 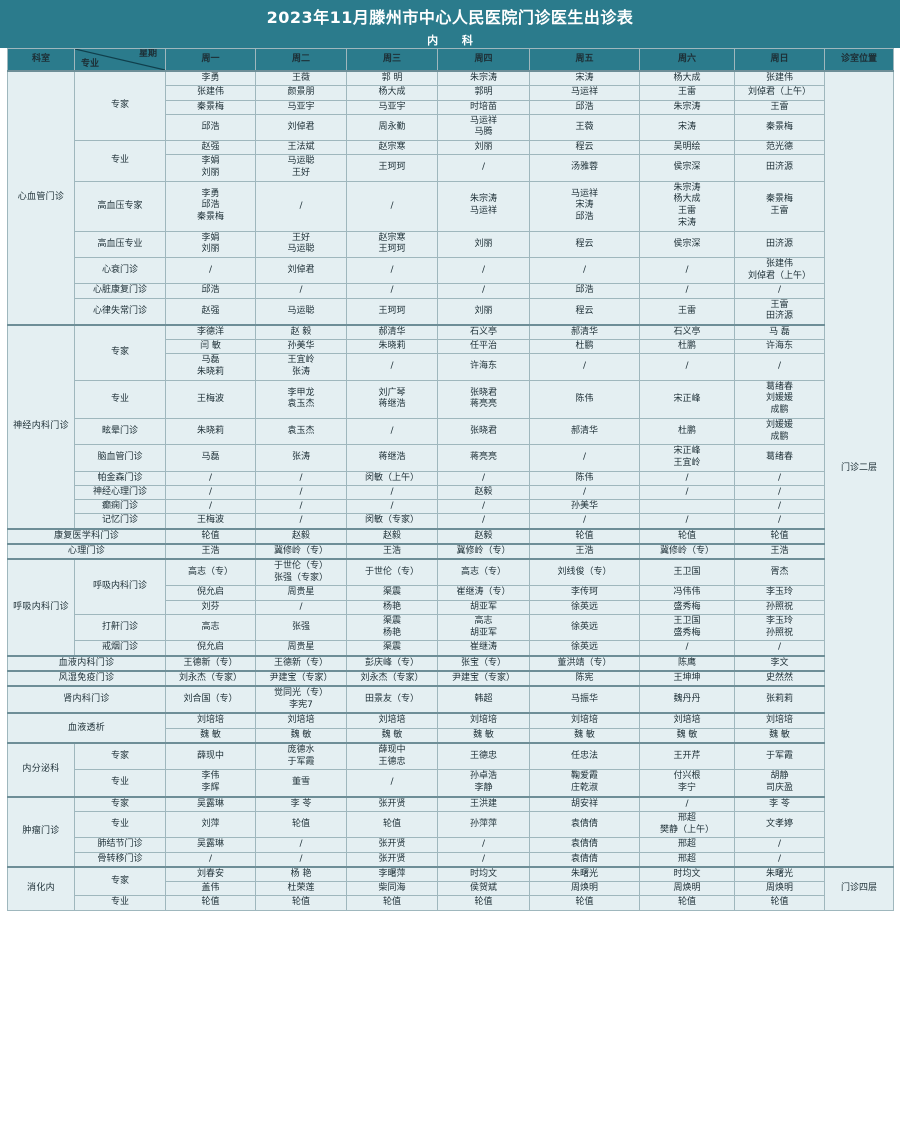 I want to click on day-cell-4: 朱宗涛, so click(x=483, y=78).